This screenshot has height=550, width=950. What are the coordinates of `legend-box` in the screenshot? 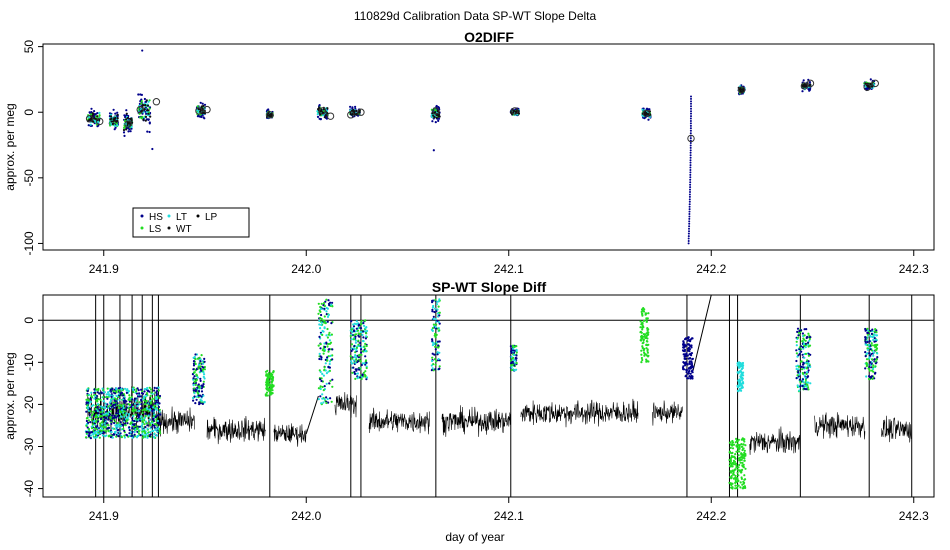 It's located at (191, 222).